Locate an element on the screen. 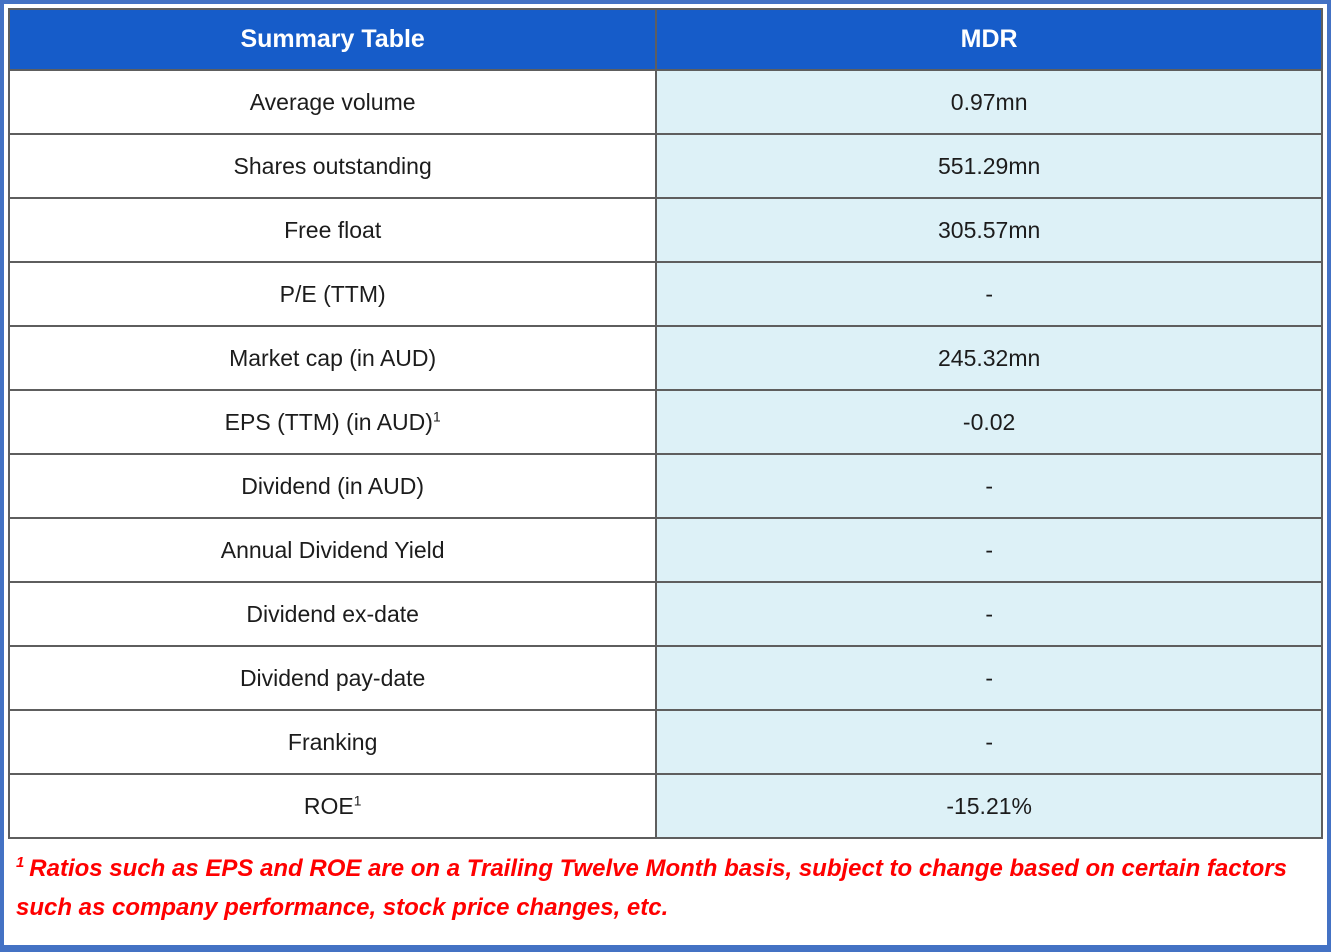  row-label: Free float is located at coordinates (332, 230).